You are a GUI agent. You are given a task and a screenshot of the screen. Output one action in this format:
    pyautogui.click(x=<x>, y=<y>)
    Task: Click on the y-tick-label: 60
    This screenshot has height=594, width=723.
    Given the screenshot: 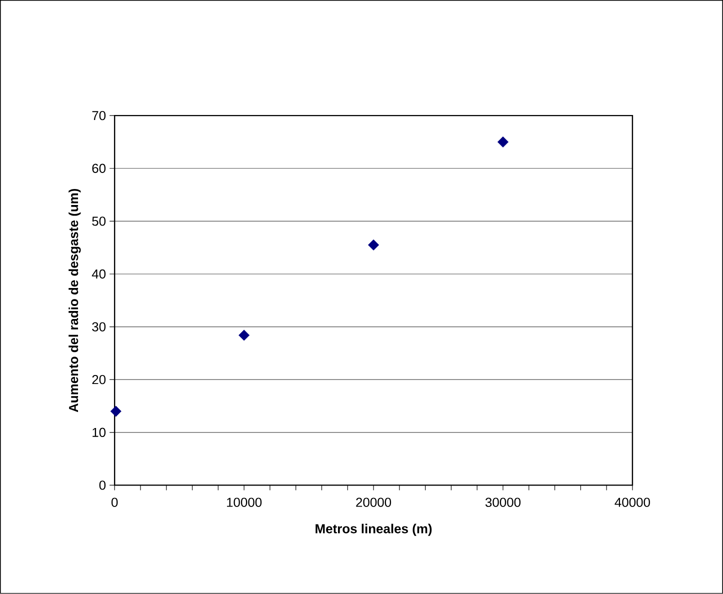 What is the action you would take?
    pyautogui.click(x=99, y=169)
    